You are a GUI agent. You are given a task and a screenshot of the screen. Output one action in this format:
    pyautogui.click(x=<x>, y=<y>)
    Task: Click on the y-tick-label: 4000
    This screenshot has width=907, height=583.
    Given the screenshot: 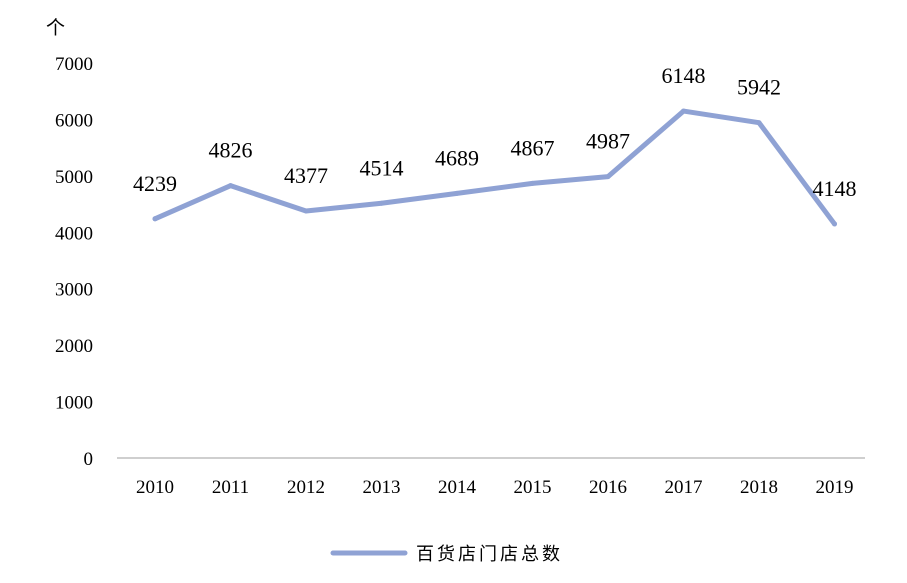 What is the action you would take?
    pyautogui.click(x=74, y=233)
    